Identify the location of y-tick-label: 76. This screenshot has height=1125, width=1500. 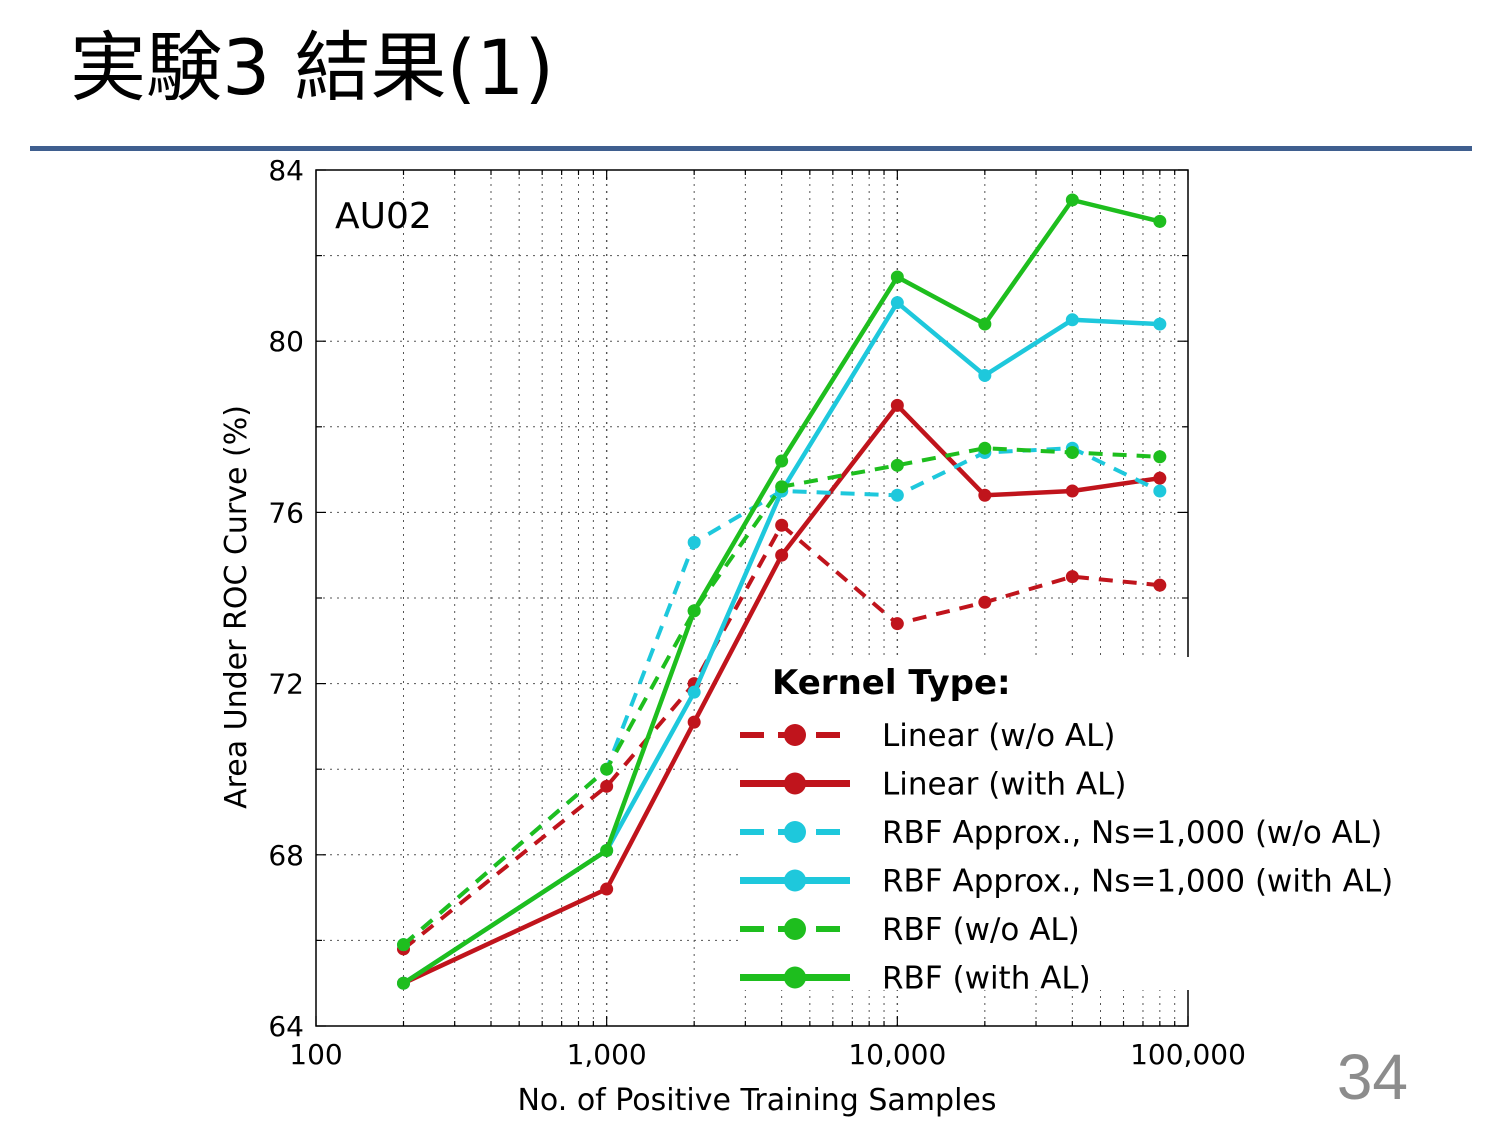
(286, 512).